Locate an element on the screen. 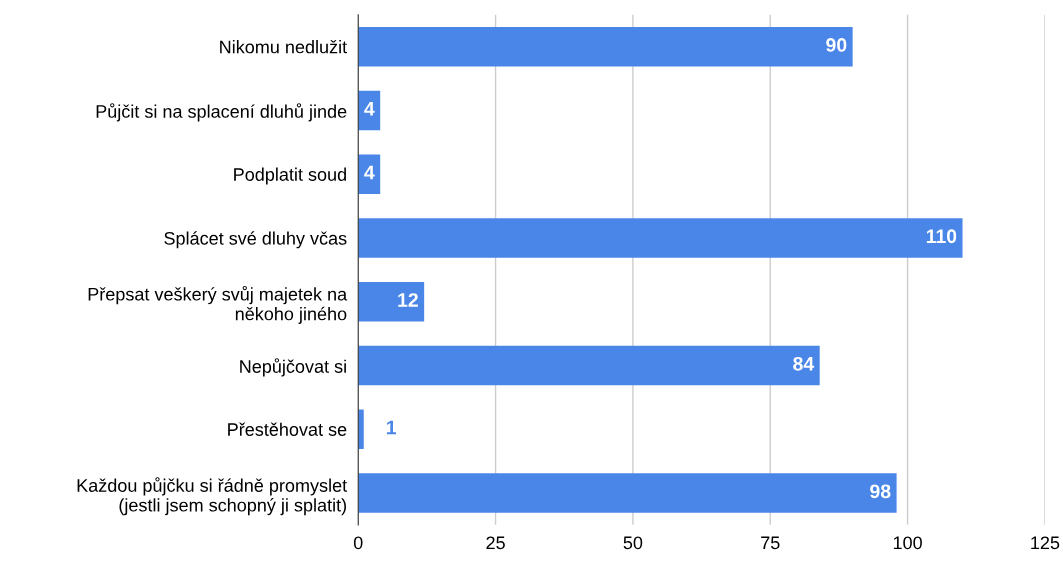  y-tick-label: Půjčit si na splacení dluhů jinde is located at coordinates (221, 112).